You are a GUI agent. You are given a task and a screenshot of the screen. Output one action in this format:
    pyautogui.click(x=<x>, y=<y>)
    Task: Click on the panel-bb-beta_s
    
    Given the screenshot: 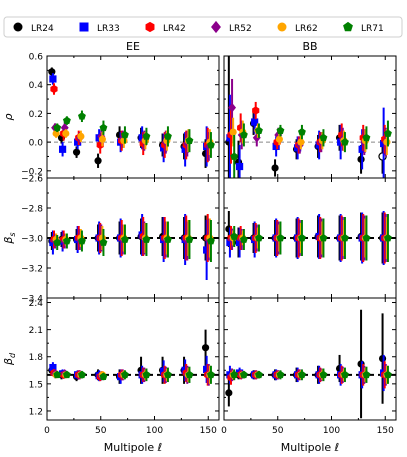 What is the action you would take?
    pyautogui.click(x=310, y=238)
    